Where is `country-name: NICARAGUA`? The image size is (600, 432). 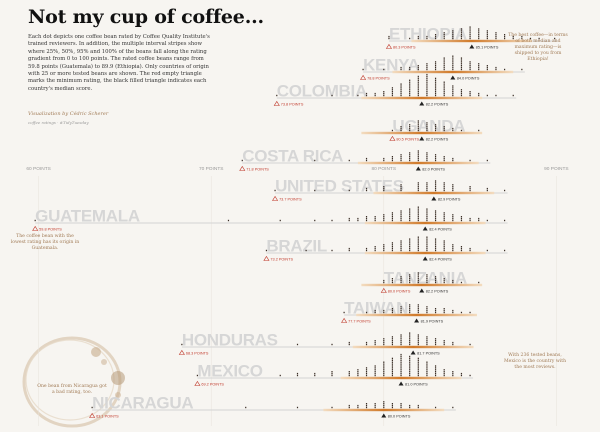
country-name: NICARAGUA is located at coordinates (142, 403).